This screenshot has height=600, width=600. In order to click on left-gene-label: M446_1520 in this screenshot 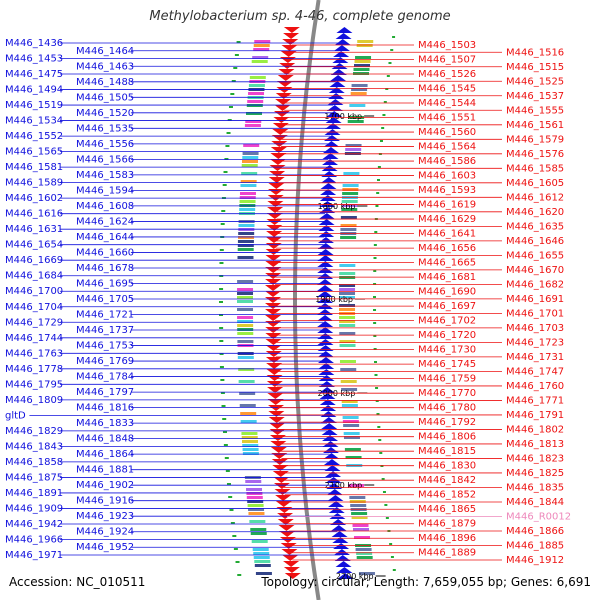, I will do `click(105, 113)`.